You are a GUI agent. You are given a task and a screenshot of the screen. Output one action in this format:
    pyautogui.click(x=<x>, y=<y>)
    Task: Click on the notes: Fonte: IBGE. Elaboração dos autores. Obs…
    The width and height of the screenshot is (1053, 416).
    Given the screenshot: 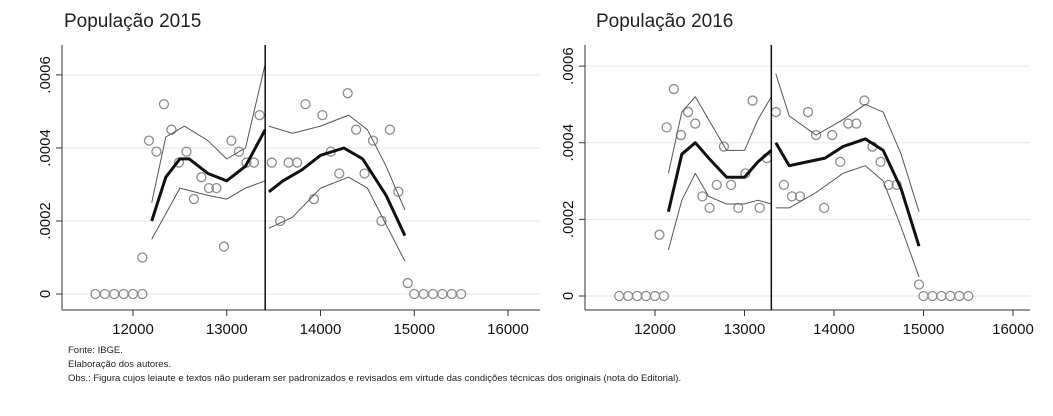 What is the action you would take?
    pyautogui.click(x=374, y=365)
    